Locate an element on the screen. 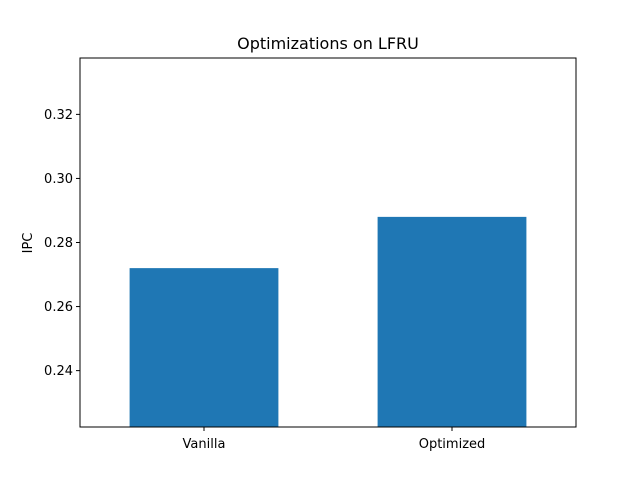 The height and width of the screenshot is (480, 640). x-tick-label: Vanilla is located at coordinates (204, 444).